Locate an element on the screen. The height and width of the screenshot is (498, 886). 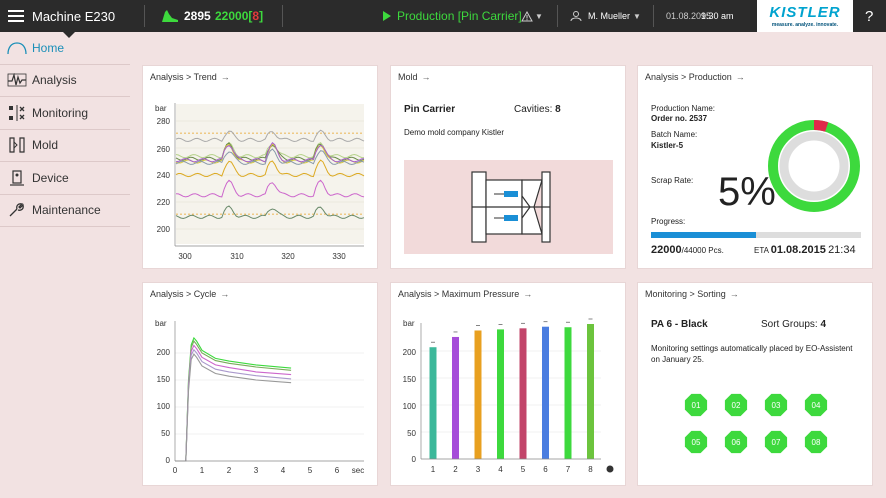
sidebar-item-analysis: Analysis is located at coordinates (65, 81).